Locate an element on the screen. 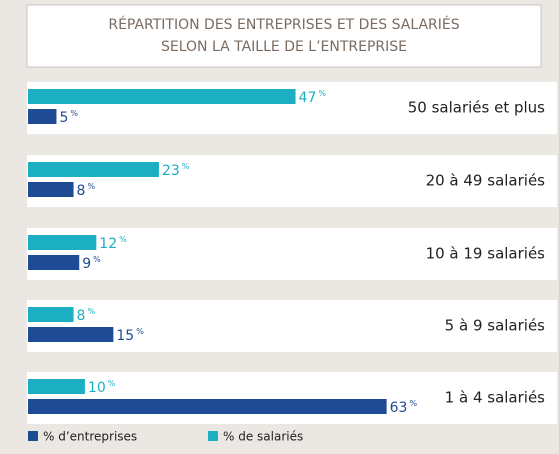  category-label: 50 salariés et plus is located at coordinates (476, 108).